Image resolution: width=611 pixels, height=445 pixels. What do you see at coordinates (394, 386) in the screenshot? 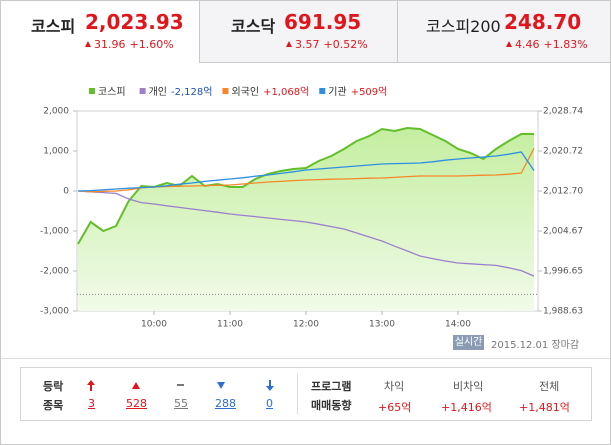
I see `program-name: 차익` at bounding box center [394, 386].